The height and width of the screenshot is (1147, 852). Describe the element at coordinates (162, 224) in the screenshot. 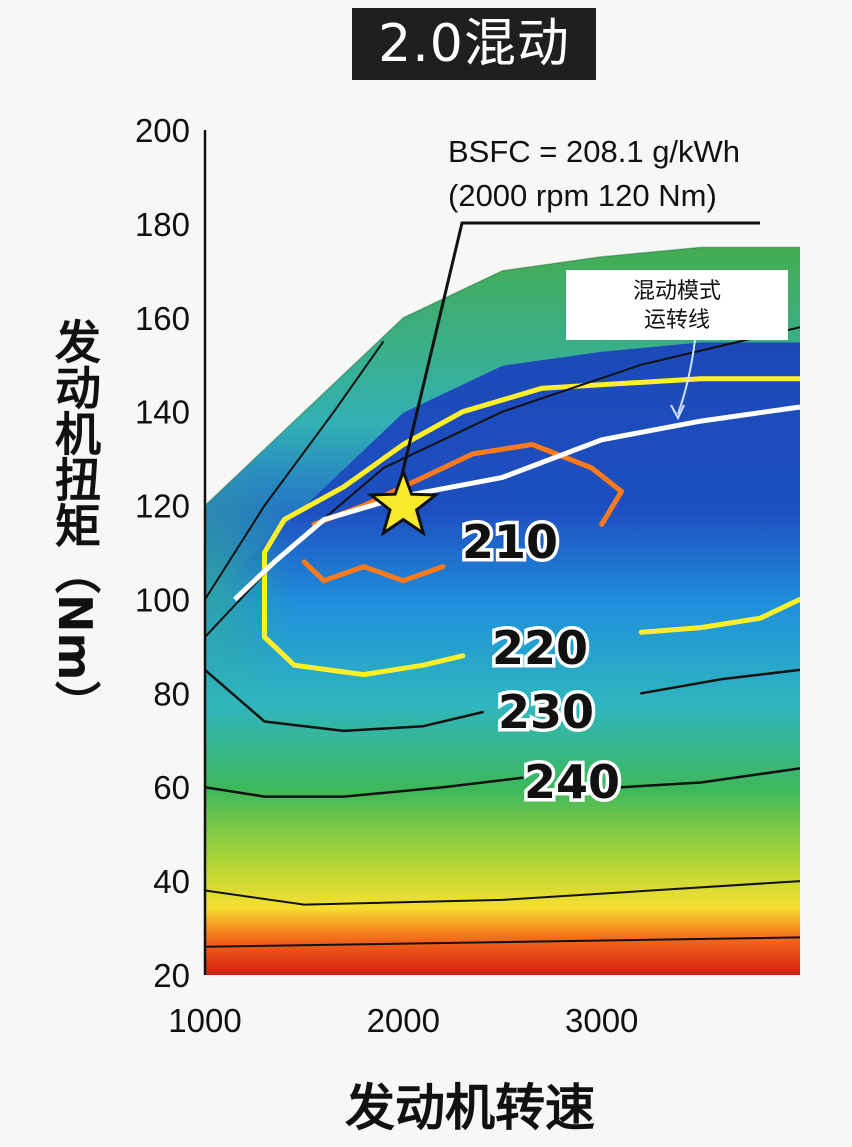

I see `y-tick-180: 180` at that location.